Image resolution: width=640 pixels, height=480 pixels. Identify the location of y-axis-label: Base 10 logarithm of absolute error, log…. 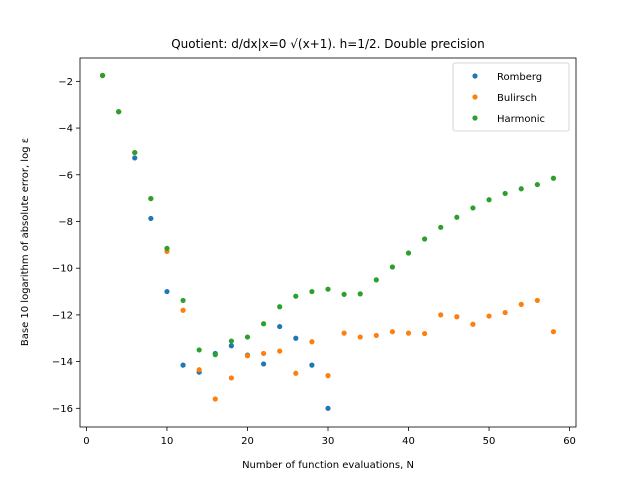
(25, 242).